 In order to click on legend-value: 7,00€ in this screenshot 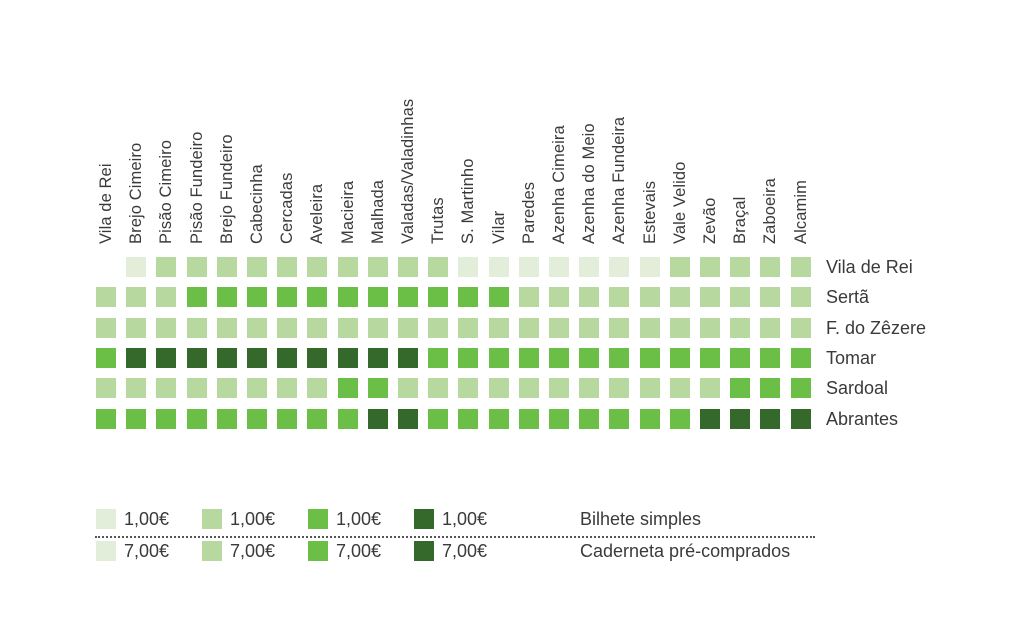, I will do `click(465, 551)`.